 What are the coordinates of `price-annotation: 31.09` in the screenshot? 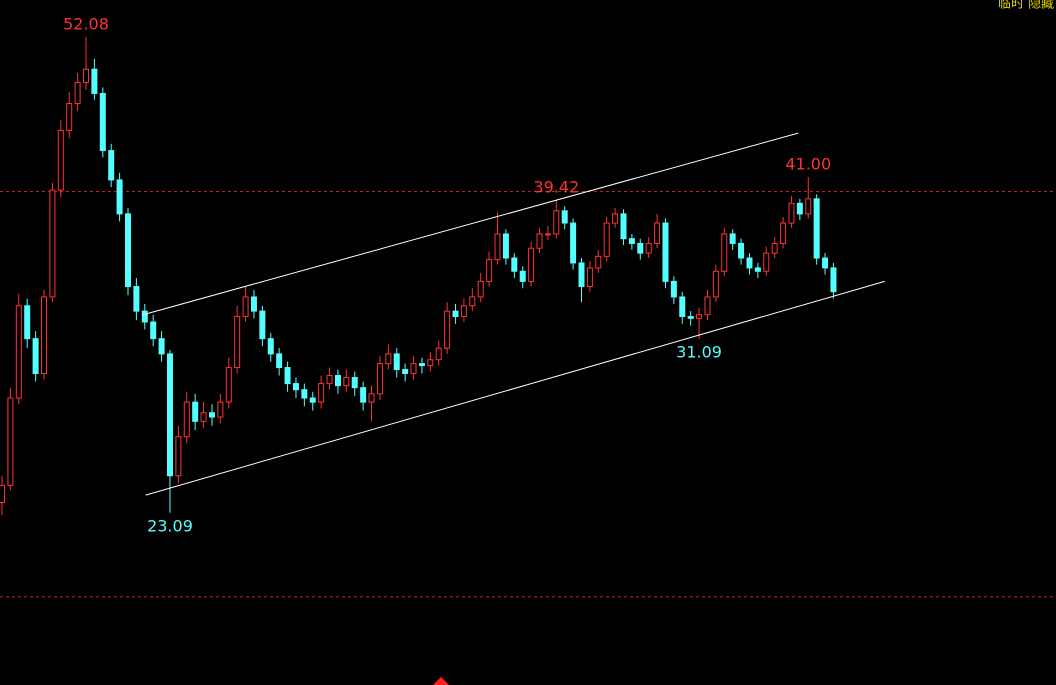 It's located at (699, 351).